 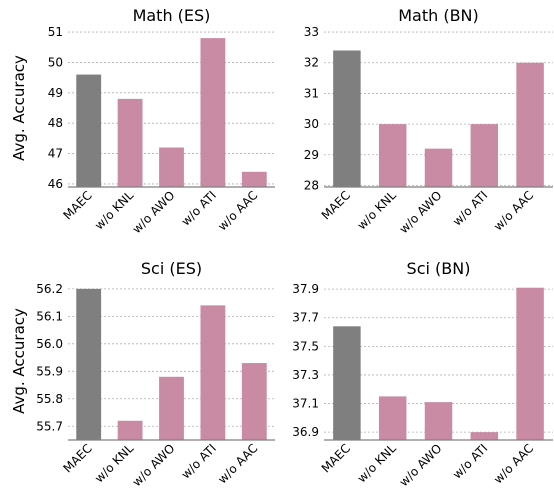 I want to click on y-tick-label: 37.1, so click(x=305, y=404).